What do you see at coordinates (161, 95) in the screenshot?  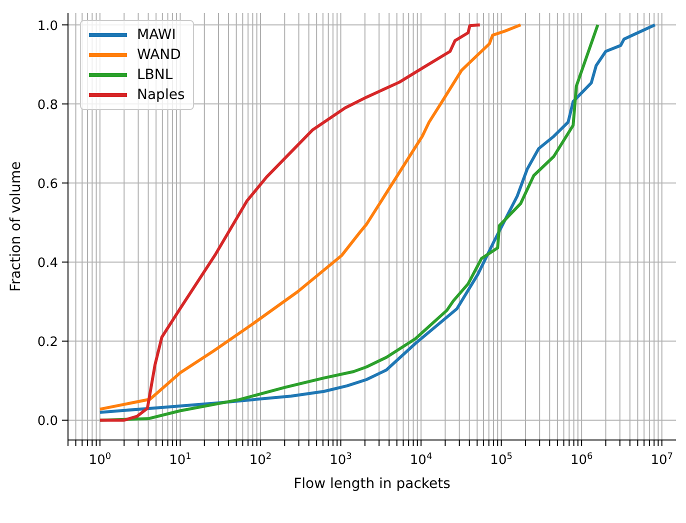 I see `legend-label: Naples` at bounding box center [161, 95].